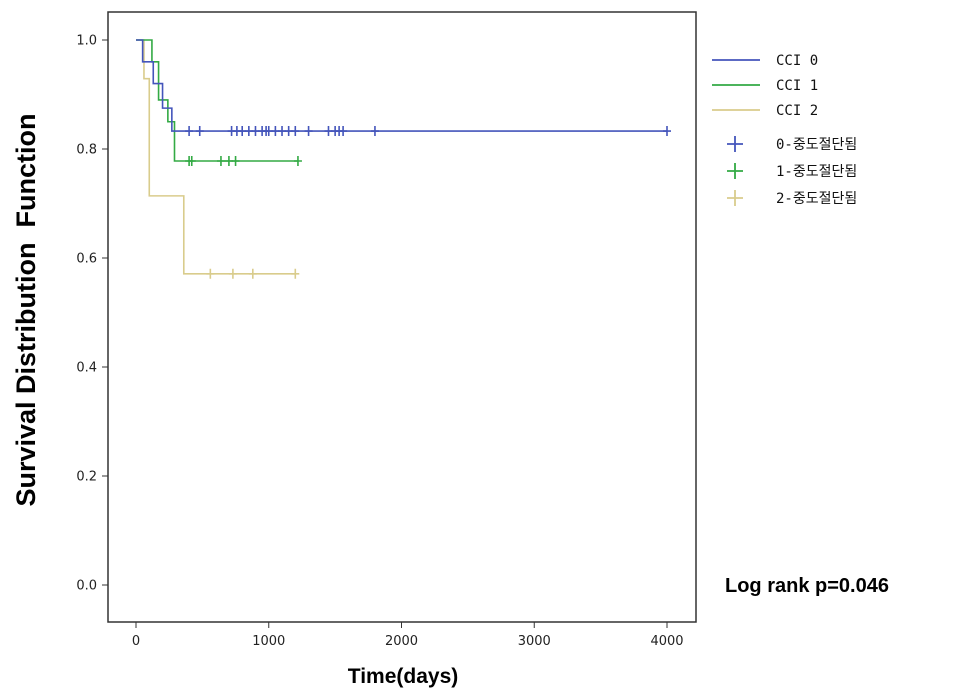 This screenshot has height=696, width=965. What do you see at coordinates (268, 641) in the screenshot?
I see `x-tick-label: 1000` at bounding box center [268, 641].